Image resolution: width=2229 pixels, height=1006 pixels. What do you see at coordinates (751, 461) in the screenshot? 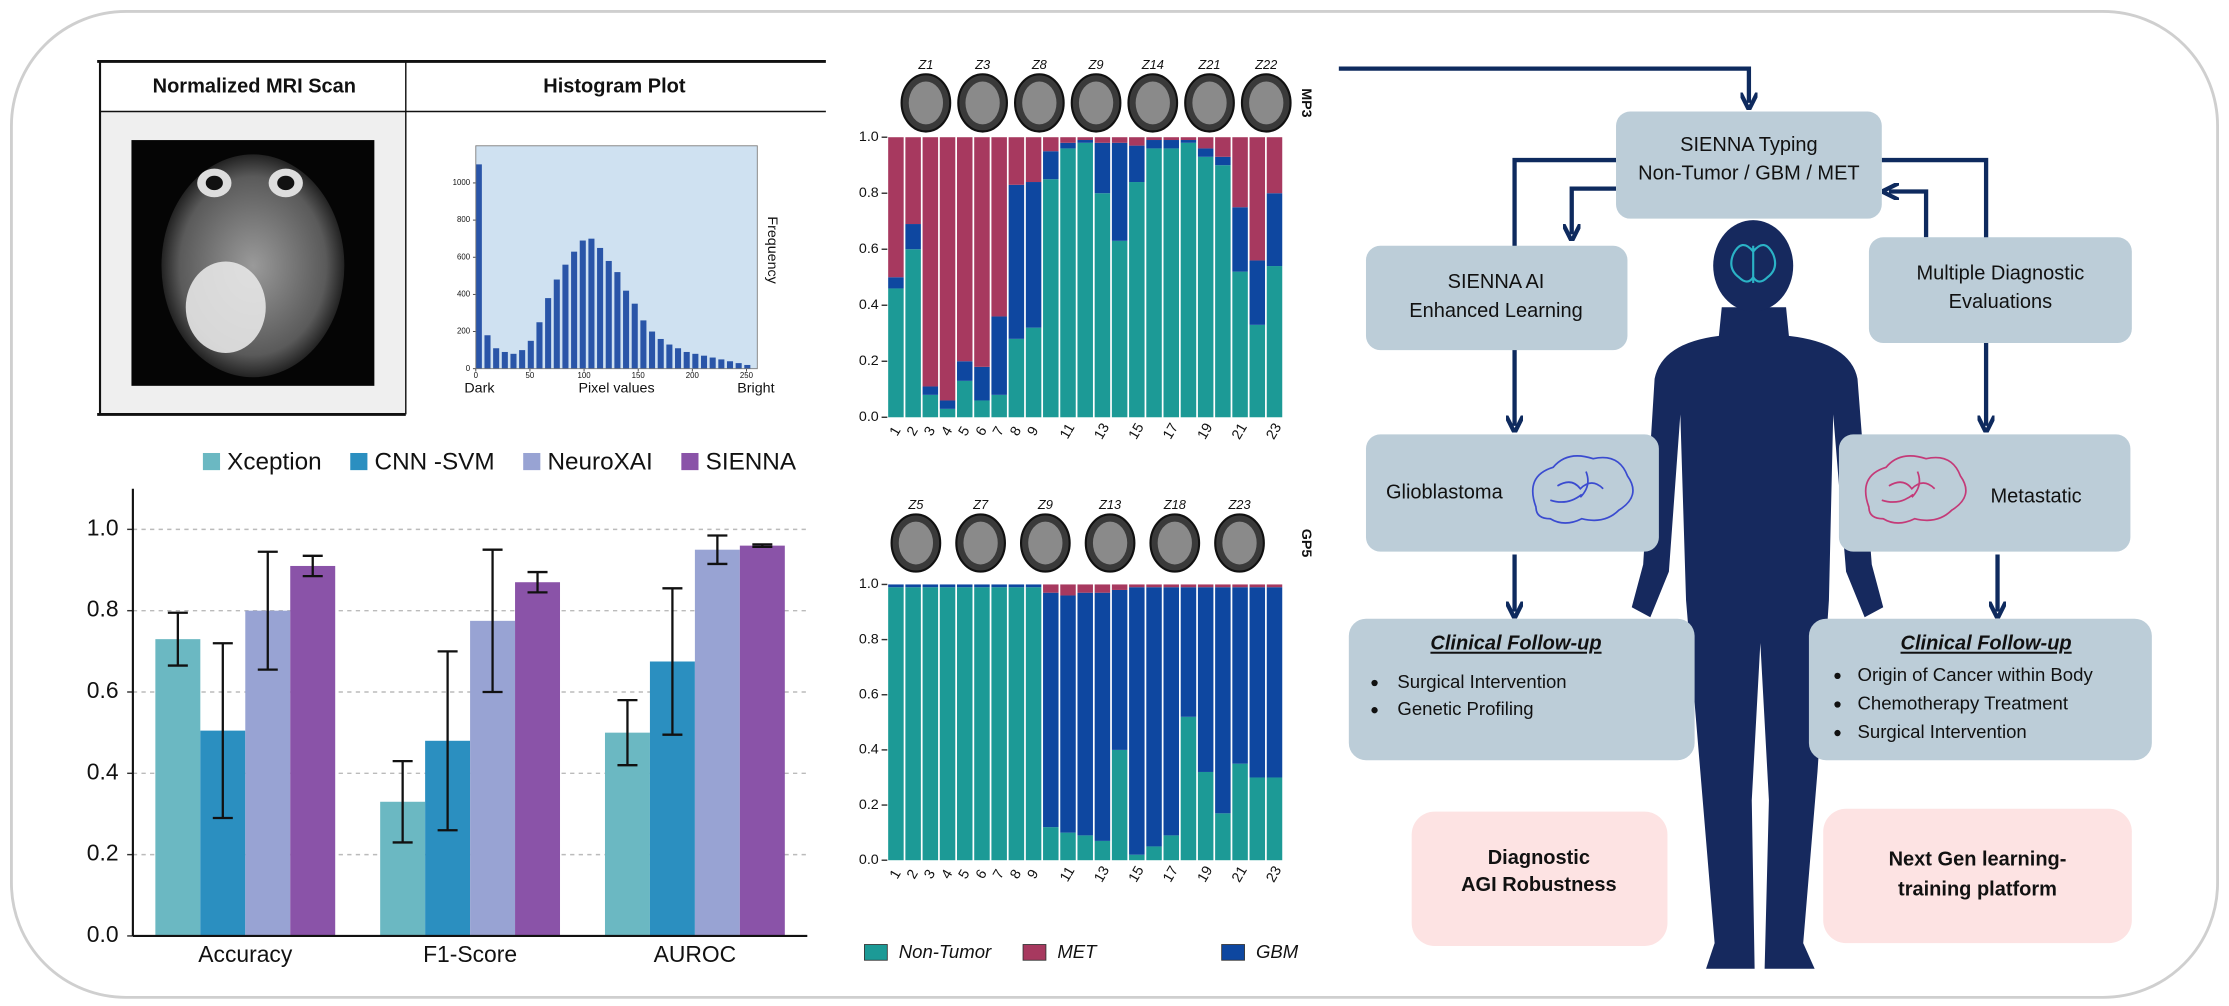
I see `legend-label: SIENNA` at bounding box center [751, 461].